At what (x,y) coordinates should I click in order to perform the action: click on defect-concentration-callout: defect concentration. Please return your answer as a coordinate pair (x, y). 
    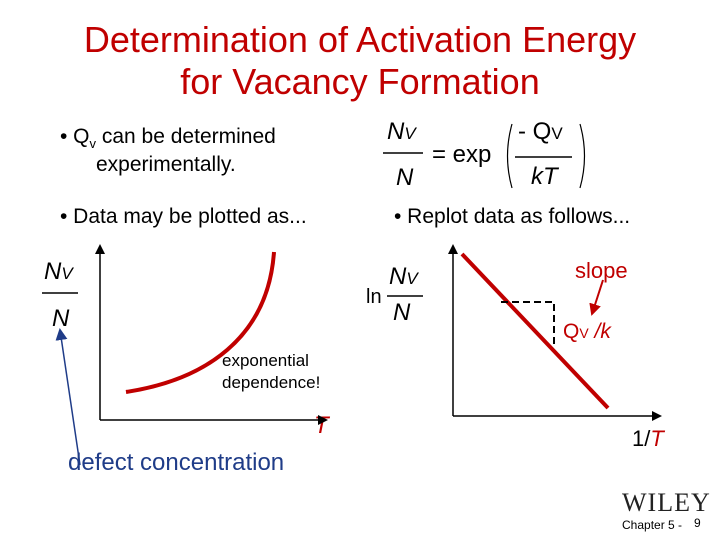
    Looking at the image, I should click on (176, 462).